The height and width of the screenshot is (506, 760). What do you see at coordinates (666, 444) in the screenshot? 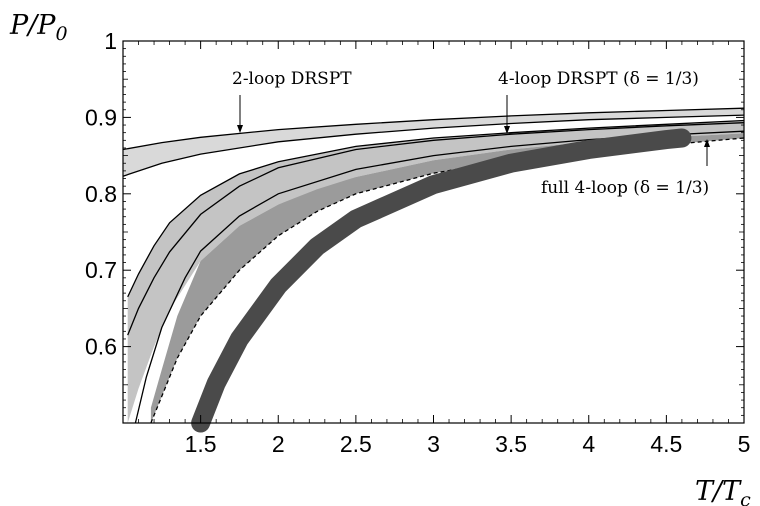
I see `x-tick-label: 4.5` at bounding box center [666, 444].